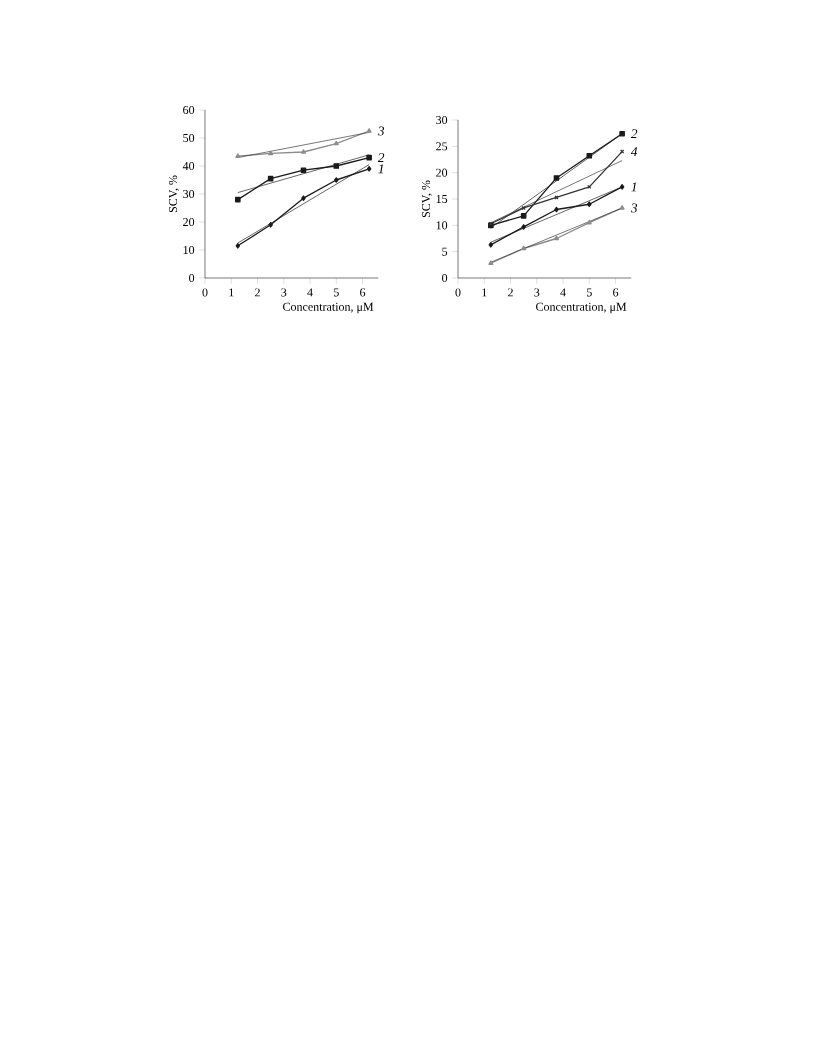  Describe the element at coordinates (442, 199) in the screenshot. I see `y-tick-label: 15` at that location.